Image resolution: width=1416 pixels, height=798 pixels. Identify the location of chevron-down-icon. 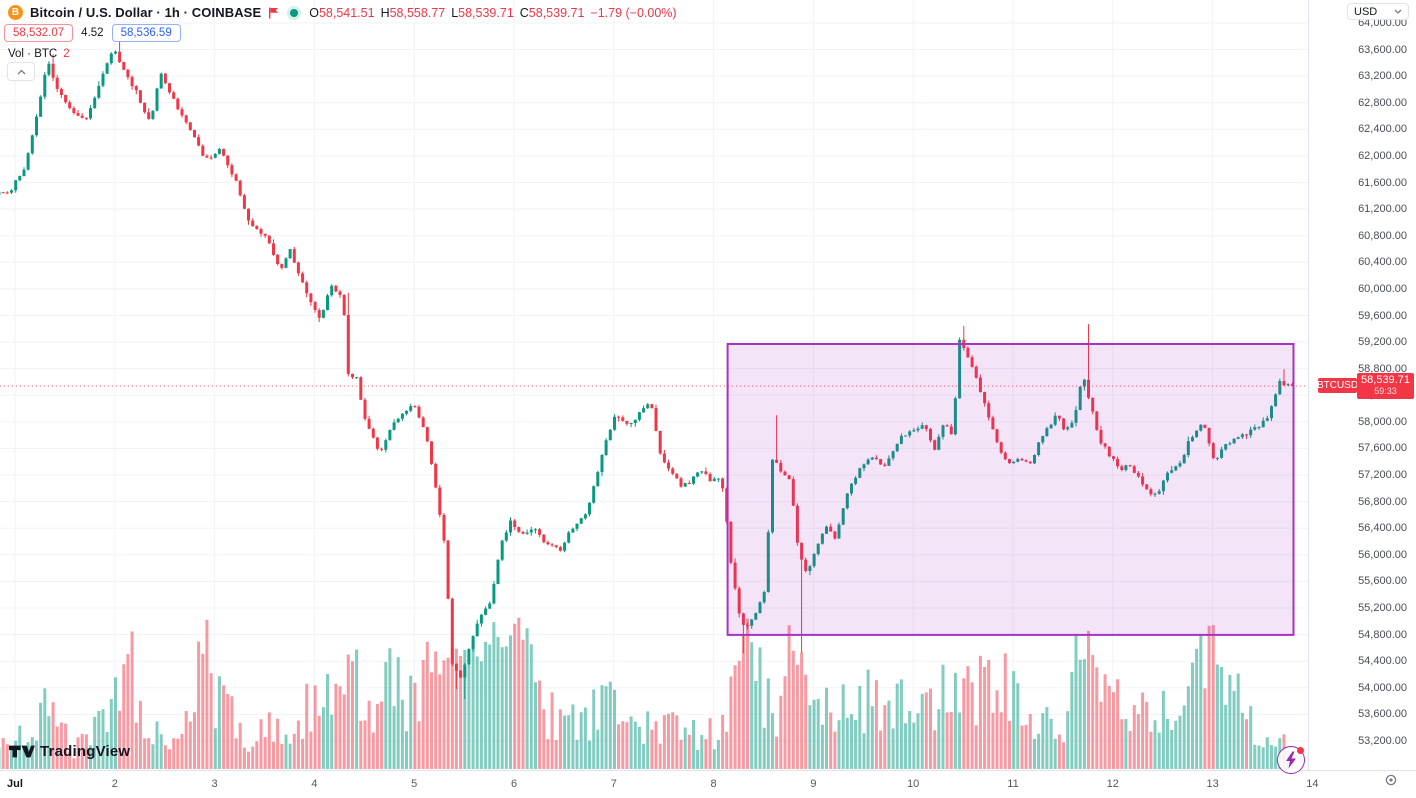
(1398, 11).